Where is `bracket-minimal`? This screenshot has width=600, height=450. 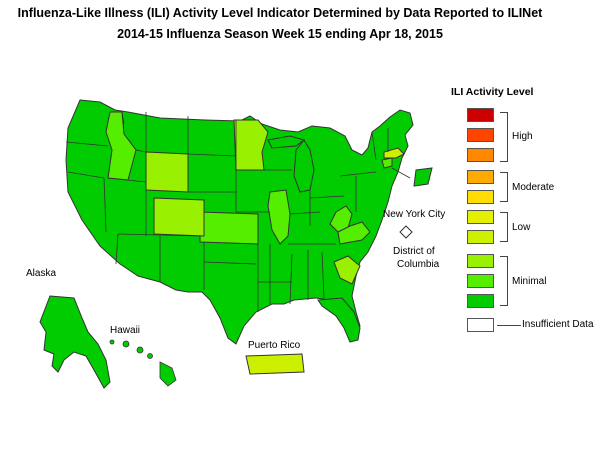
bracket-minimal is located at coordinates (504, 281).